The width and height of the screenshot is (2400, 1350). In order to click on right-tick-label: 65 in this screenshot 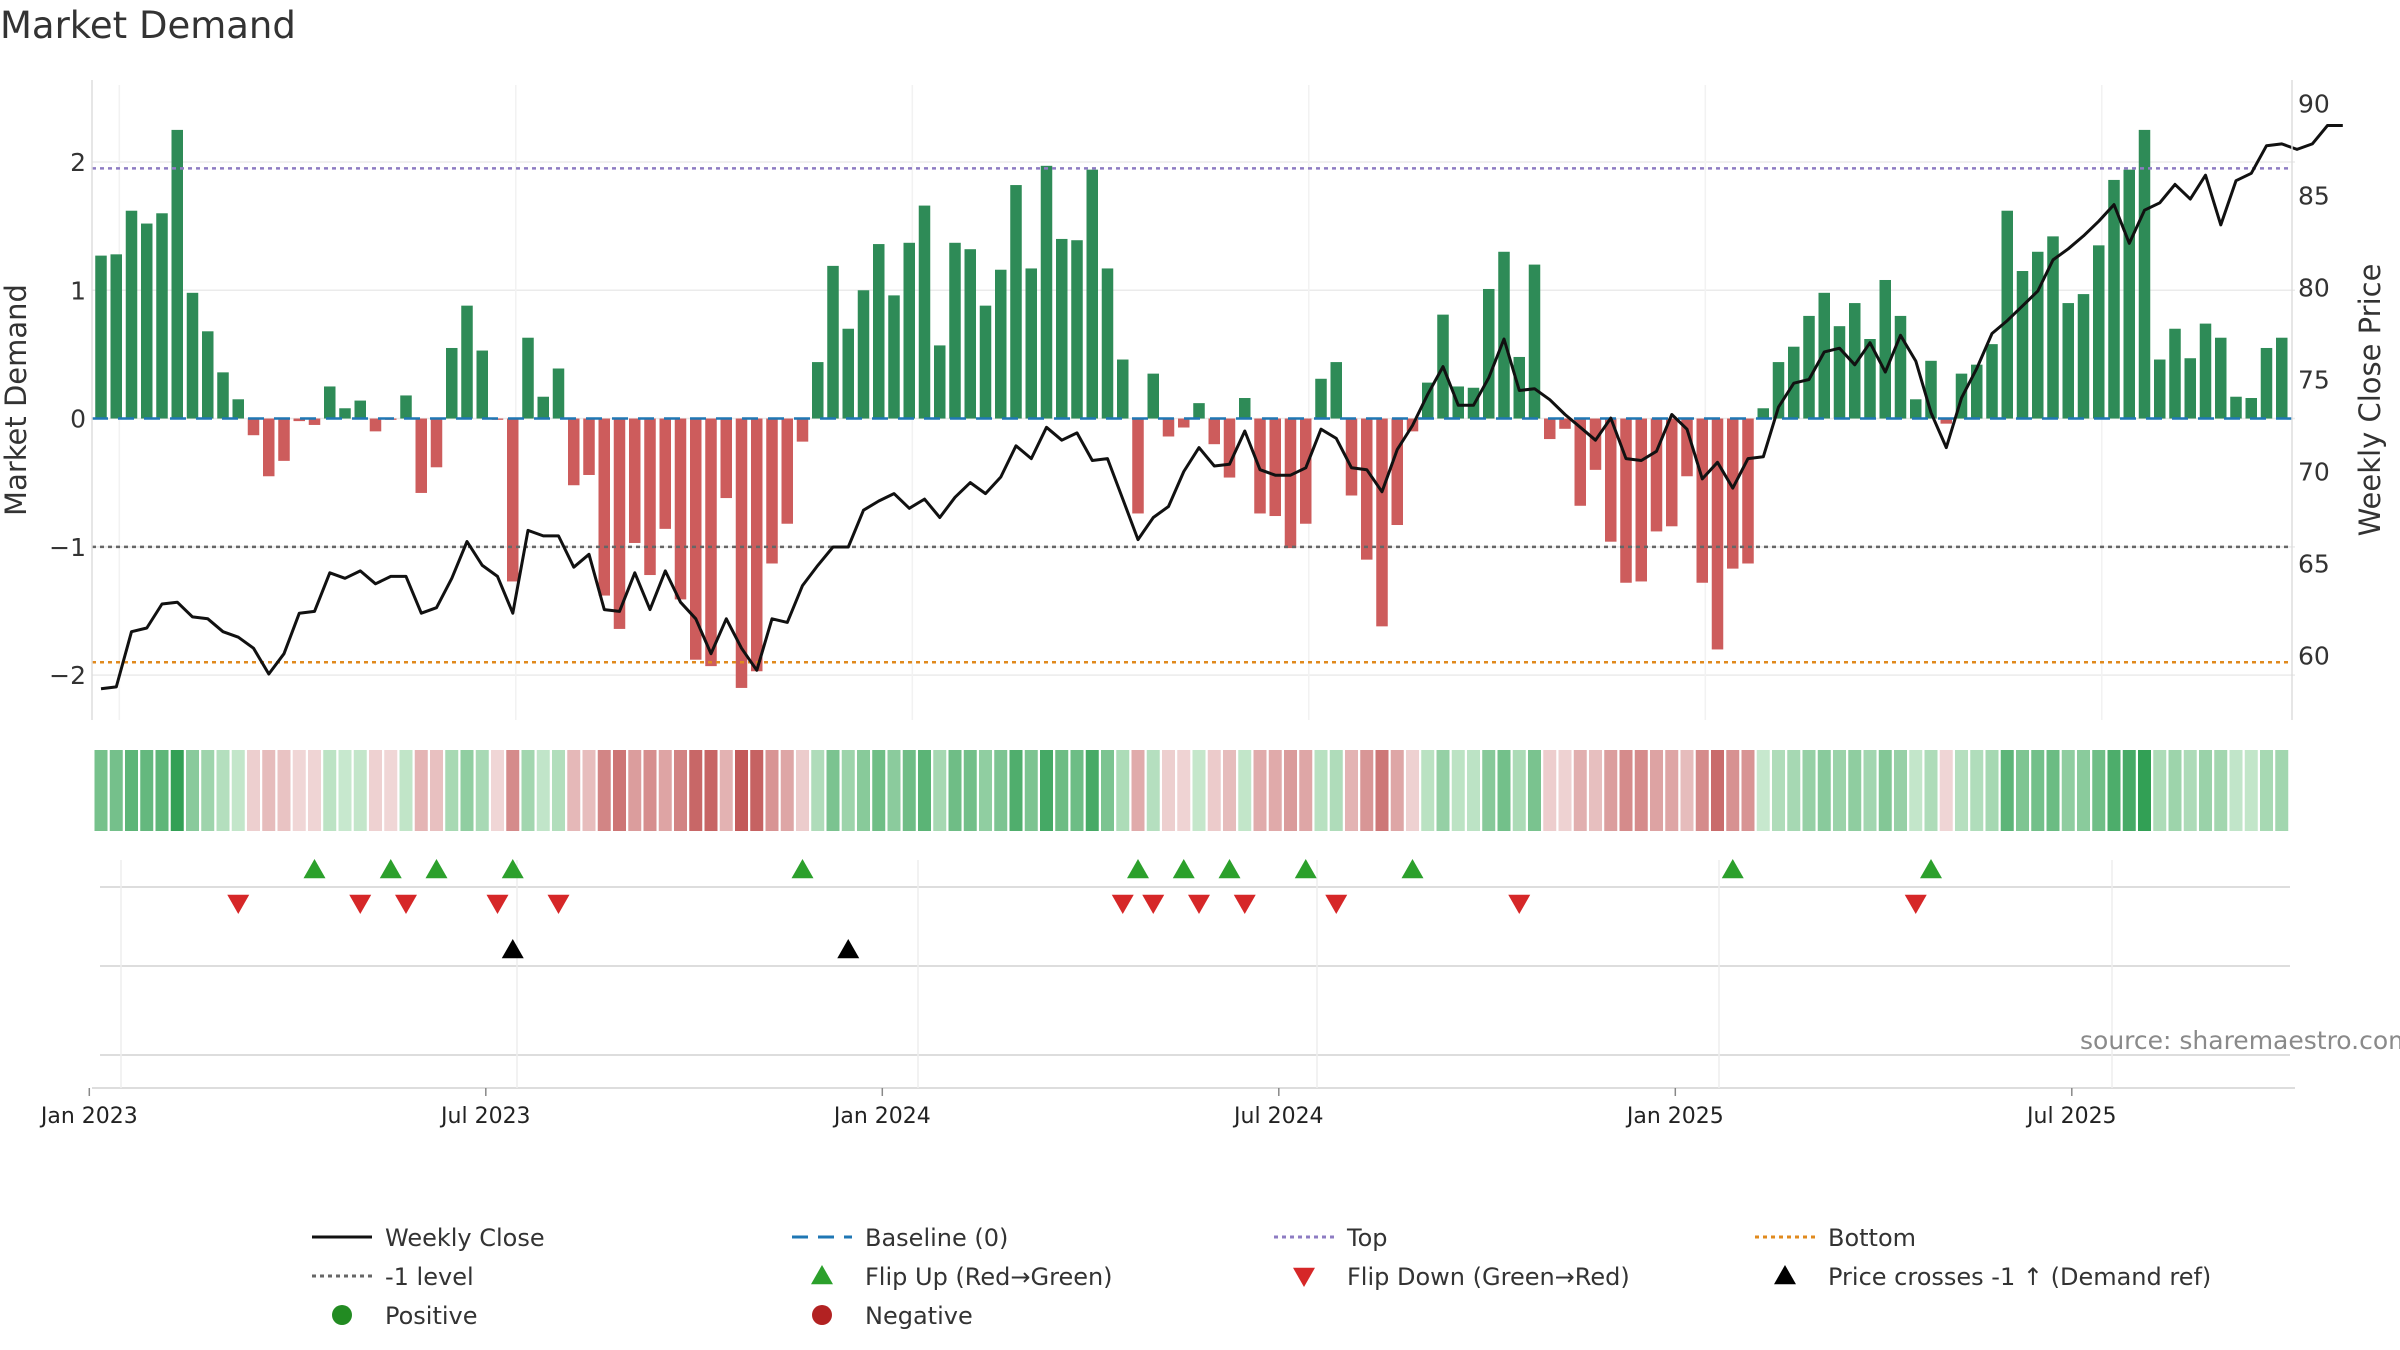, I will do `click(2314, 564)`.